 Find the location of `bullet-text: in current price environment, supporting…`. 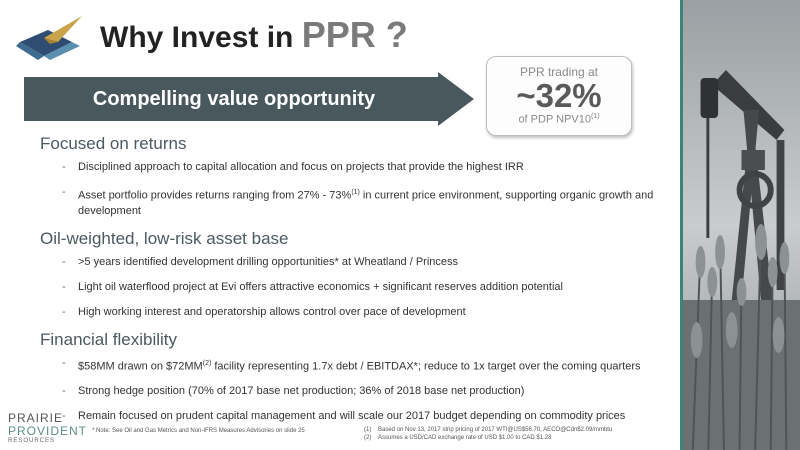

bullet-text: in current price environment, supporting… is located at coordinates (366, 203).